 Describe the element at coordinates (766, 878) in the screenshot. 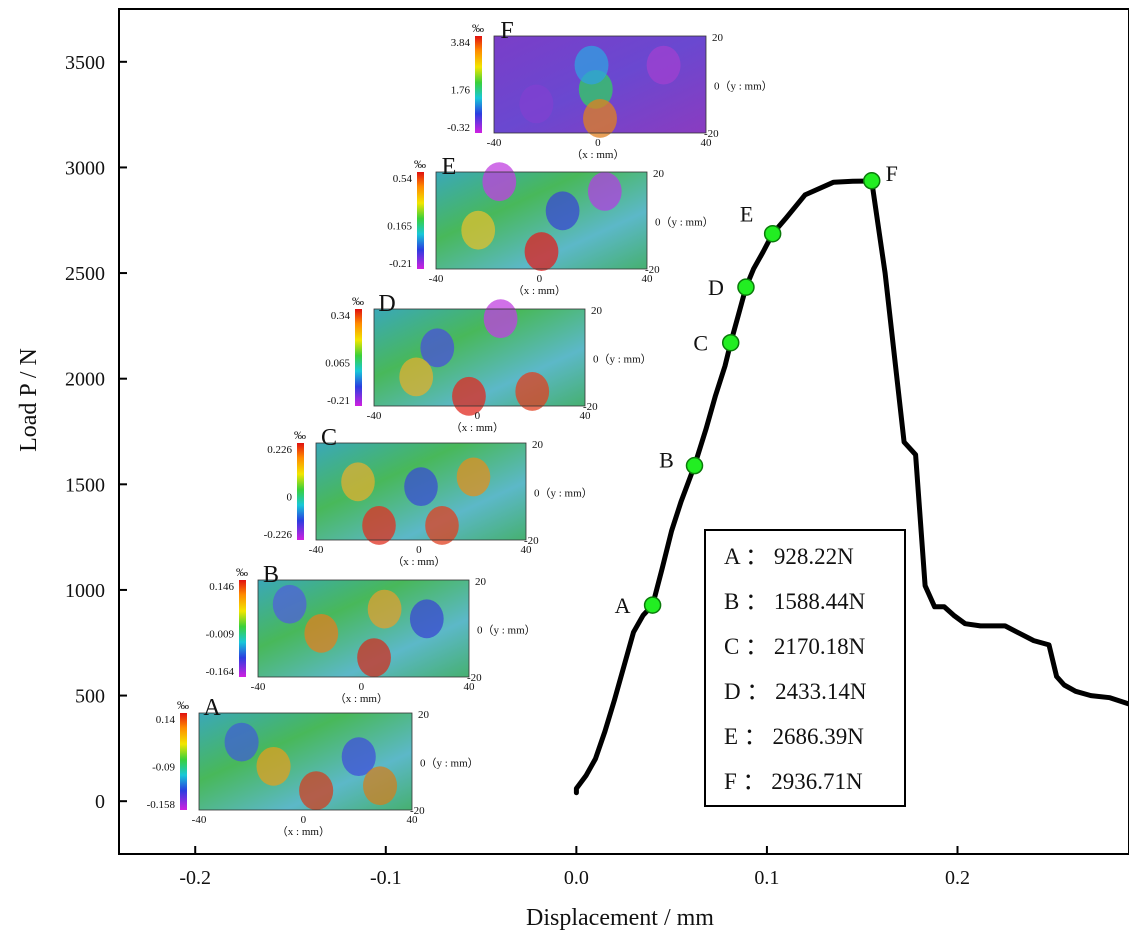

I see `x-tick-label: 0.1` at that location.